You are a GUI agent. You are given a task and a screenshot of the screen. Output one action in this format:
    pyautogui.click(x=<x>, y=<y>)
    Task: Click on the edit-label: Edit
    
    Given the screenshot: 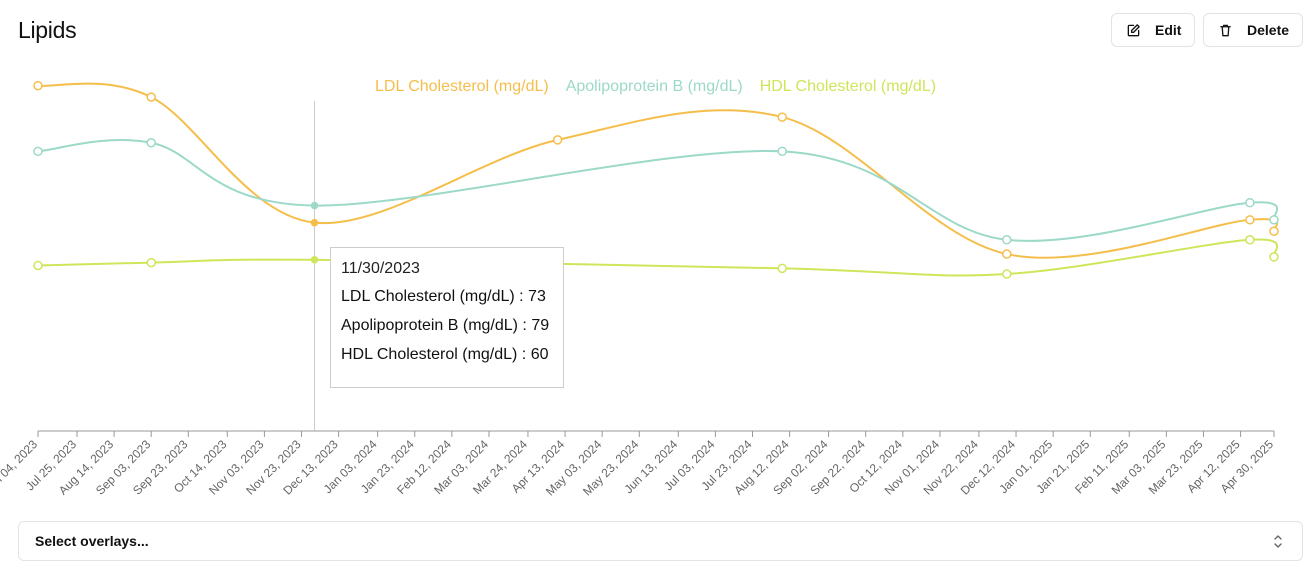 What is the action you would take?
    pyautogui.click(x=1168, y=30)
    